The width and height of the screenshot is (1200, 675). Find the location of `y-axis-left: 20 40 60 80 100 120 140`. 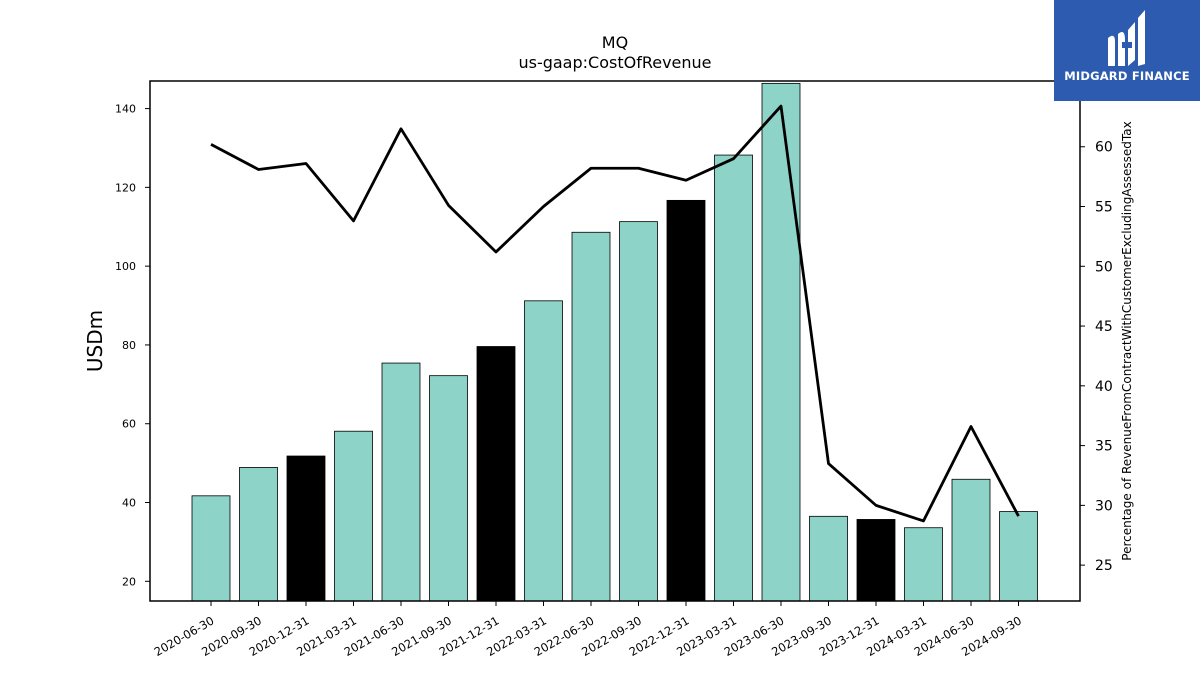

y-axis-left: 20 40 60 80 100 120 140 is located at coordinates (132, 345).